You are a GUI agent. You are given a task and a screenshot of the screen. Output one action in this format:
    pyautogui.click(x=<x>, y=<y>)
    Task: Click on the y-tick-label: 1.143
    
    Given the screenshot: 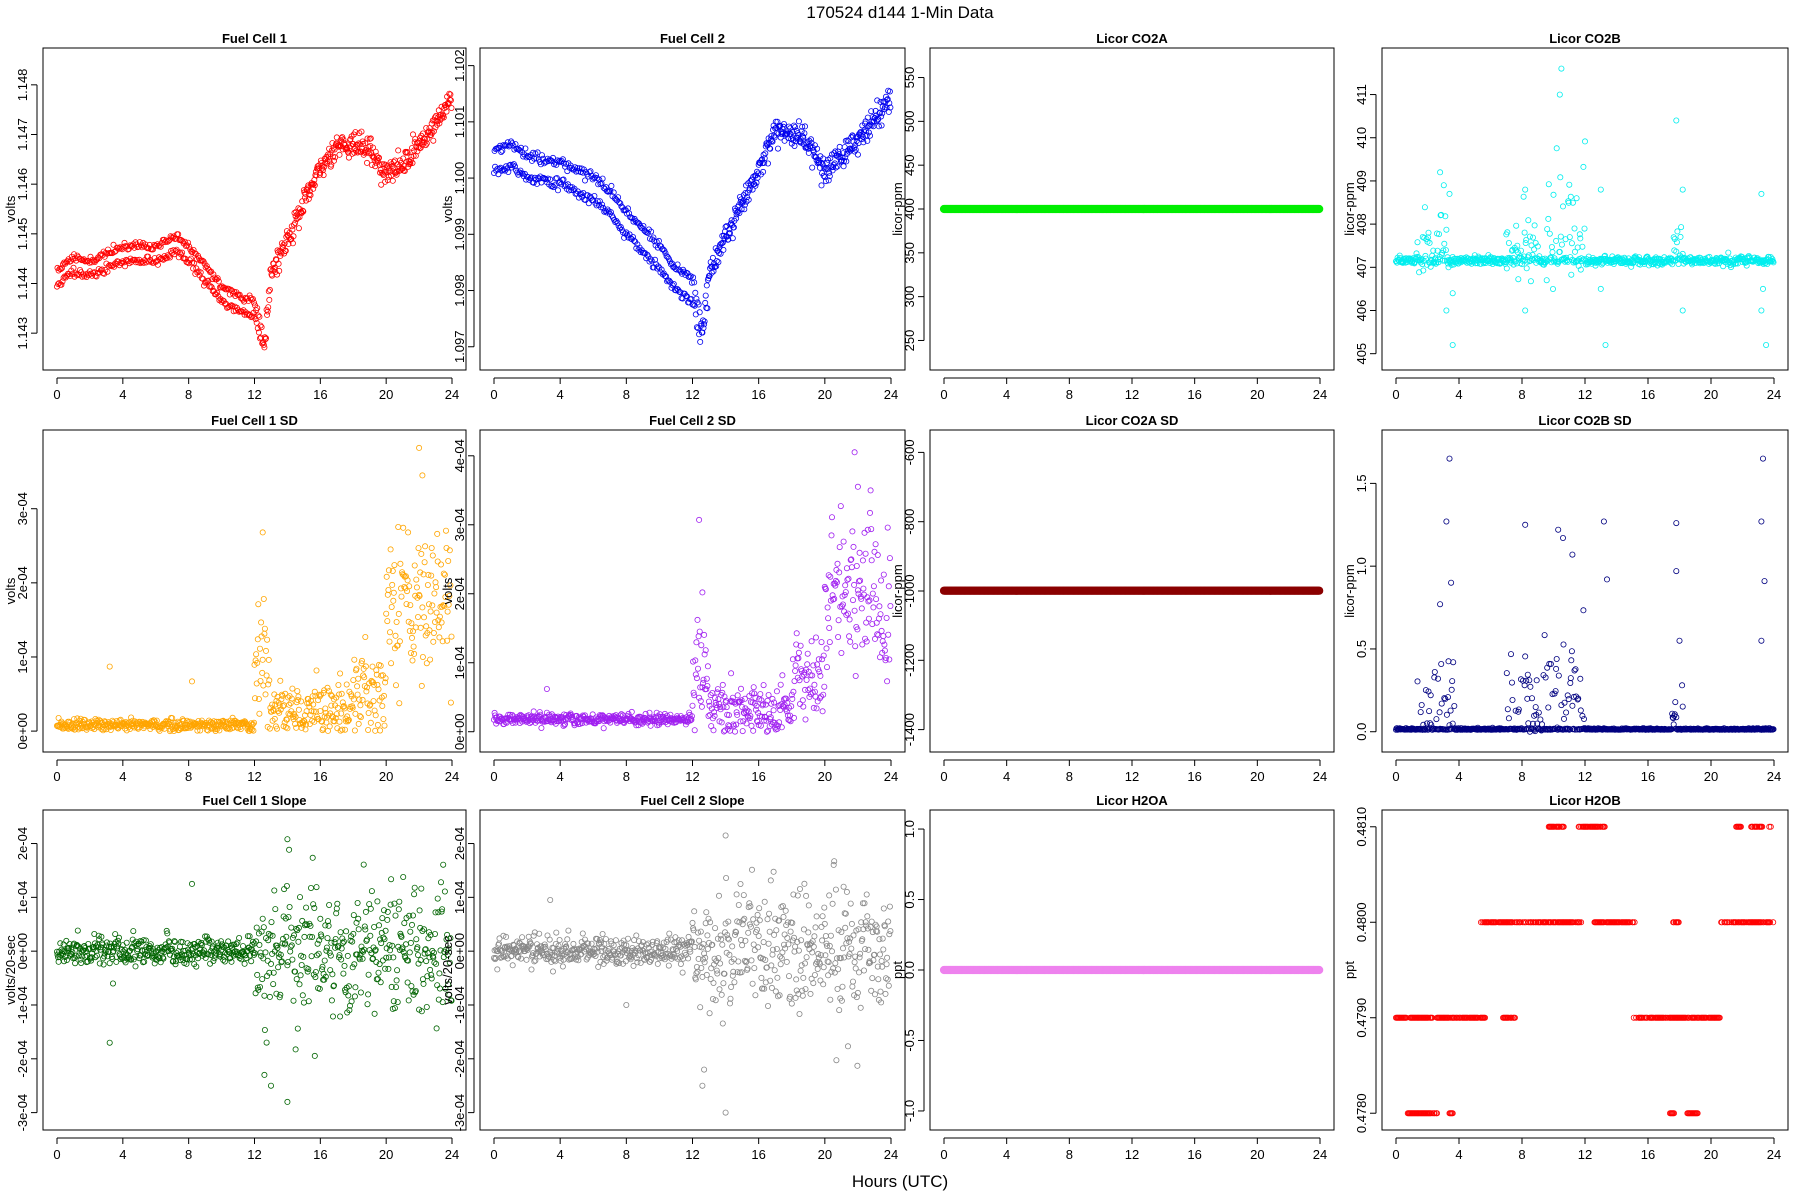 What is the action you would take?
    pyautogui.click(x=22, y=333)
    